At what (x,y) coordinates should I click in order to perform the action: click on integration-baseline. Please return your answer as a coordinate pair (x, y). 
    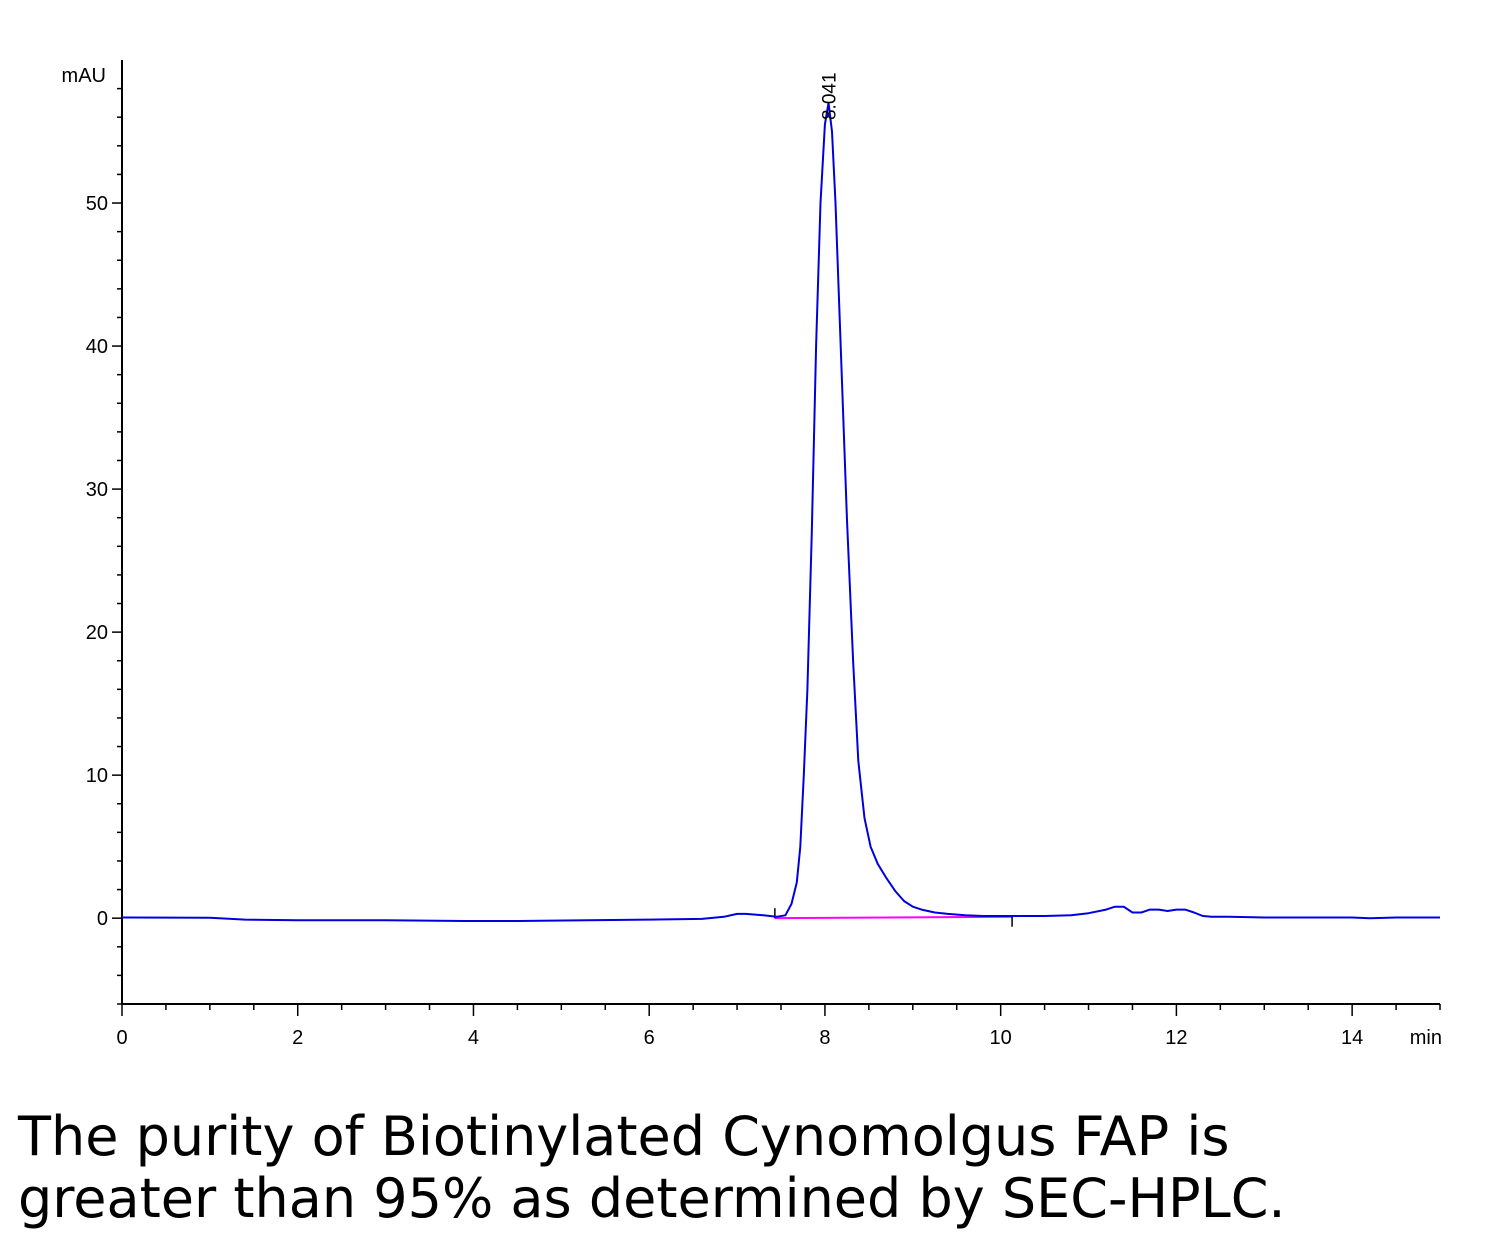
    Looking at the image, I should click on (893, 917).